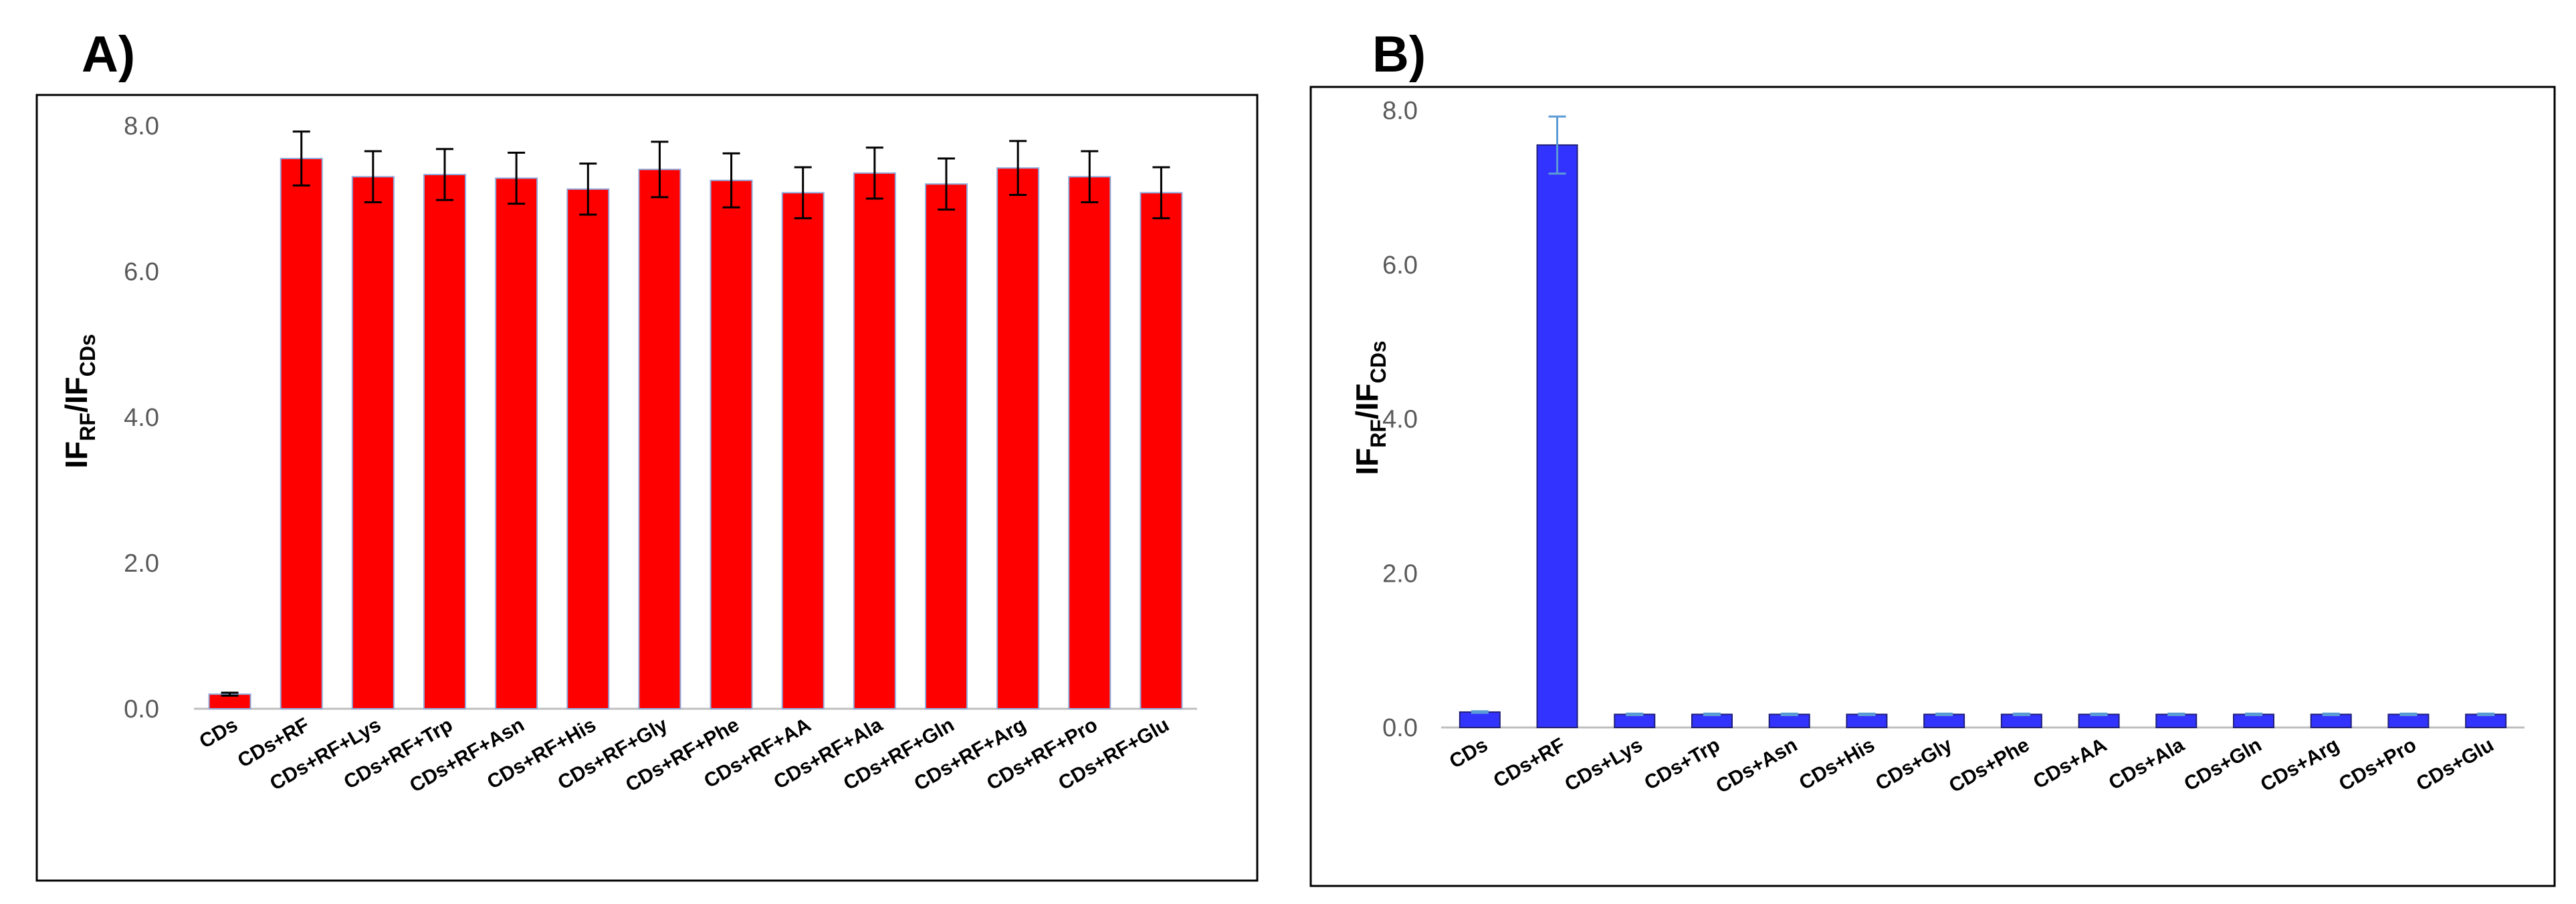  What do you see at coordinates (1400, 420) in the screenshot?
I see `panel-b-ytick-label: 4.0` at bounding box center [1400, 420].